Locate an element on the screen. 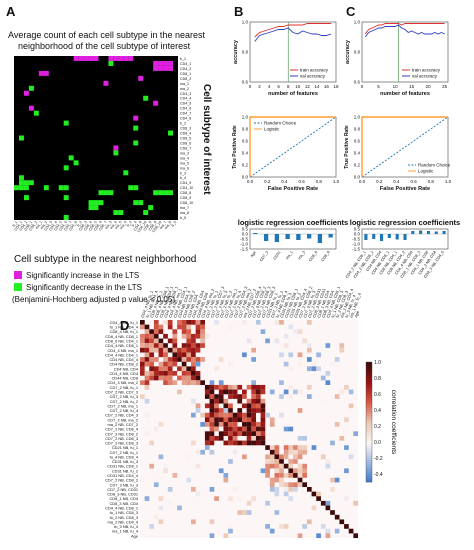 The image size is (474, 550). heatmap-a-col-label: CD8_6 is located at coordinates (98, 225).